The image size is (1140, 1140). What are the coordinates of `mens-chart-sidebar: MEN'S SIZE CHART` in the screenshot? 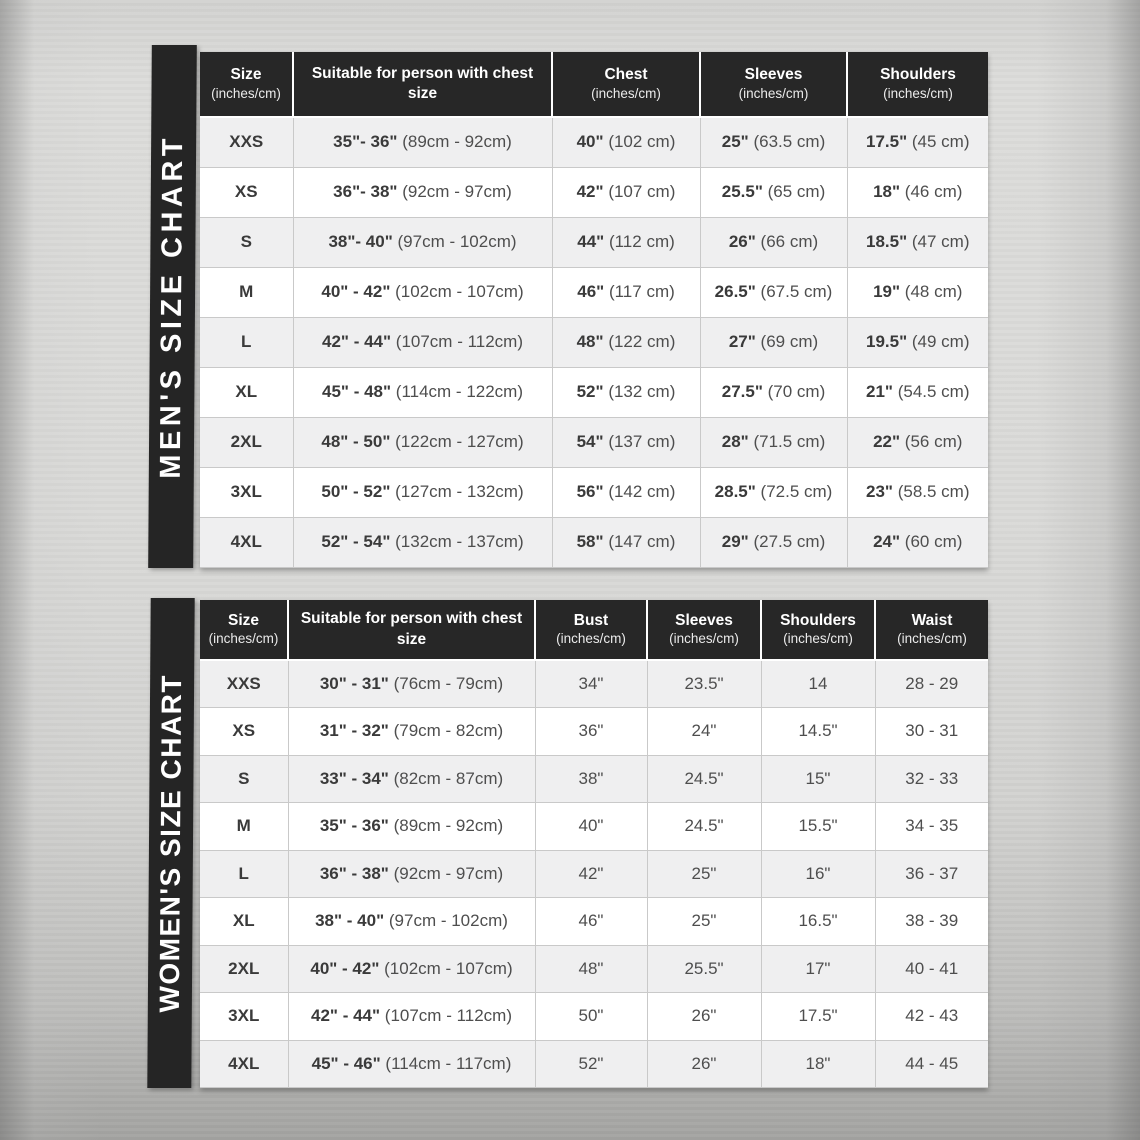 It's located at (172, 306).